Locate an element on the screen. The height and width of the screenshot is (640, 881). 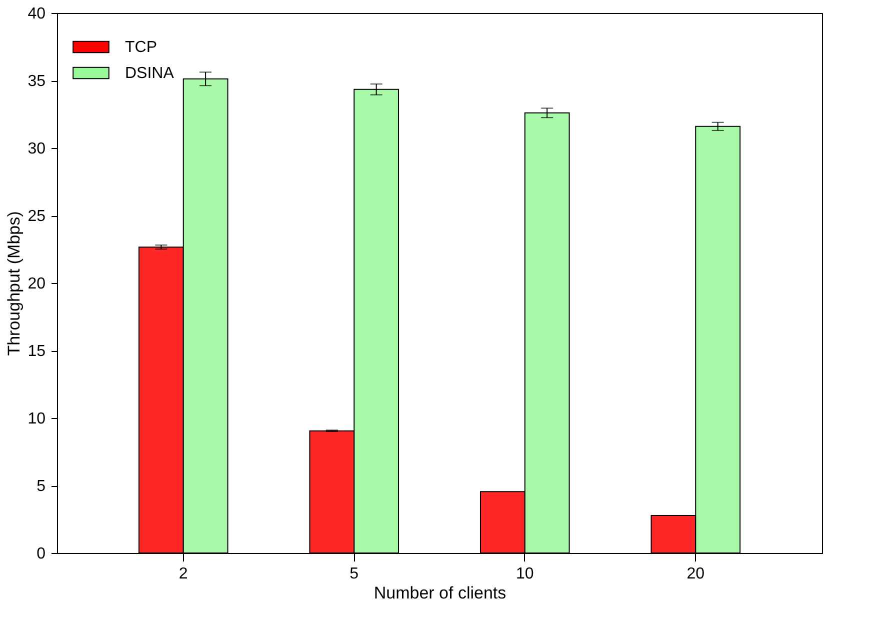
y-tick-label: 10 is located at coordinates (37, 419).